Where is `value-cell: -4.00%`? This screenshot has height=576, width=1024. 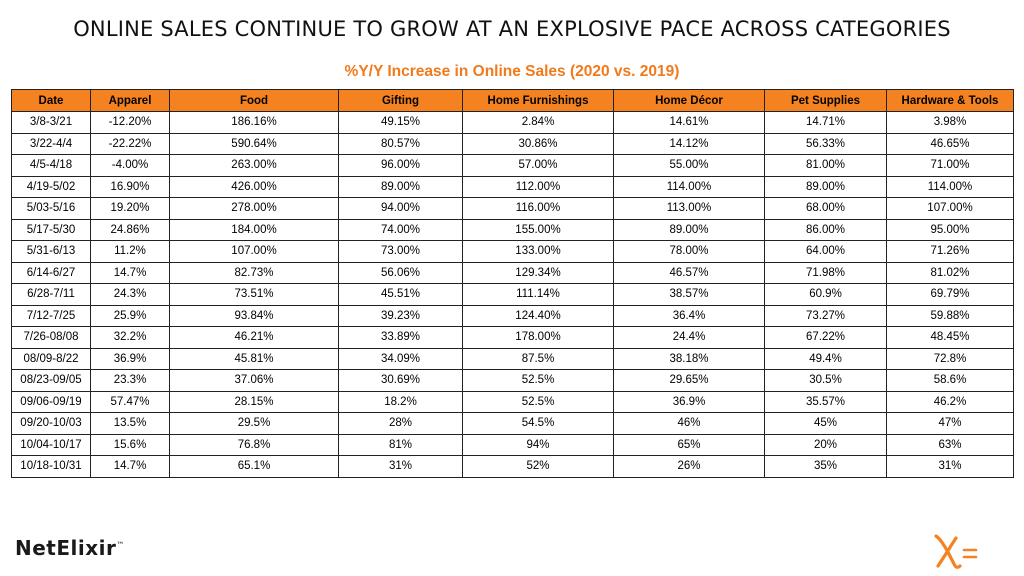
value-cell: -4.00% is located at coordinates (130, 165).